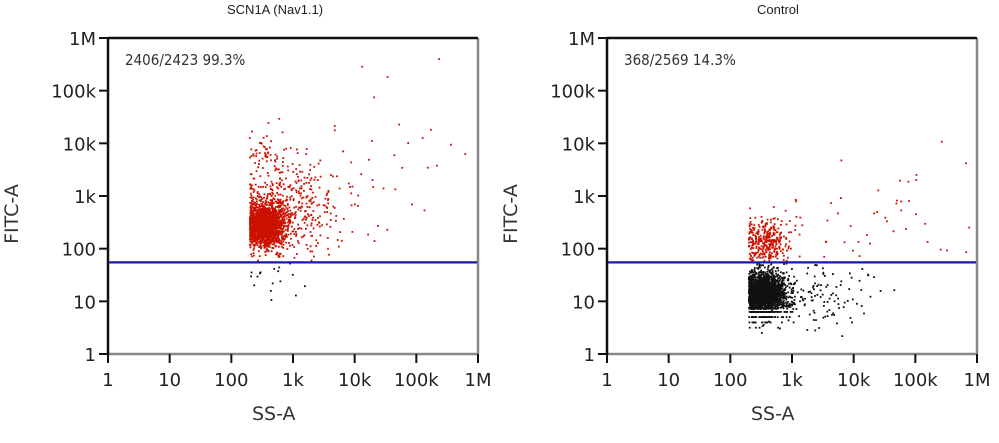 The height and width of the screenshot is (443, 999). What do you see at coordinates (680, 60) in the screenshot?
I see `gate-stat-label: 368/2569 14.3%` at bounding box center [680, 60].